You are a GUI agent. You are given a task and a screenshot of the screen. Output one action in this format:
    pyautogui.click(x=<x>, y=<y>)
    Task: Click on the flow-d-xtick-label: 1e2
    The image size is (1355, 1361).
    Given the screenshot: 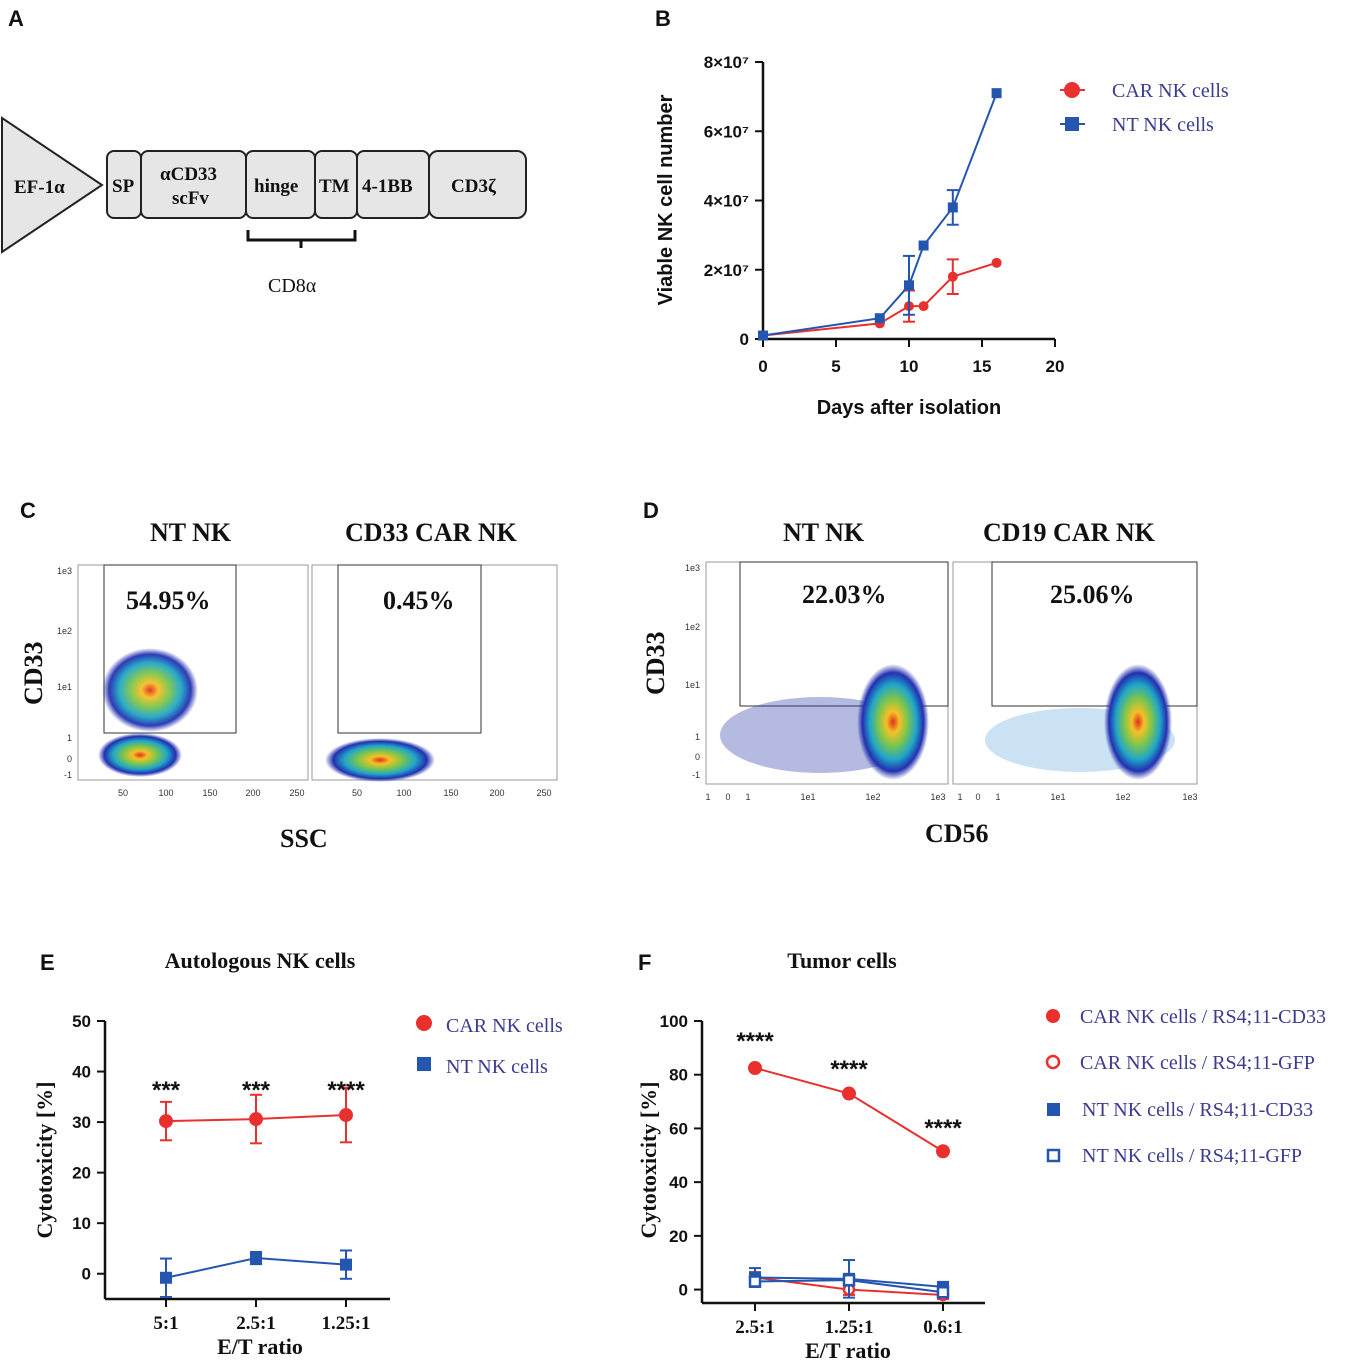 What is the action you would take?
    pyautogui.click(x=1122, y=797)
    